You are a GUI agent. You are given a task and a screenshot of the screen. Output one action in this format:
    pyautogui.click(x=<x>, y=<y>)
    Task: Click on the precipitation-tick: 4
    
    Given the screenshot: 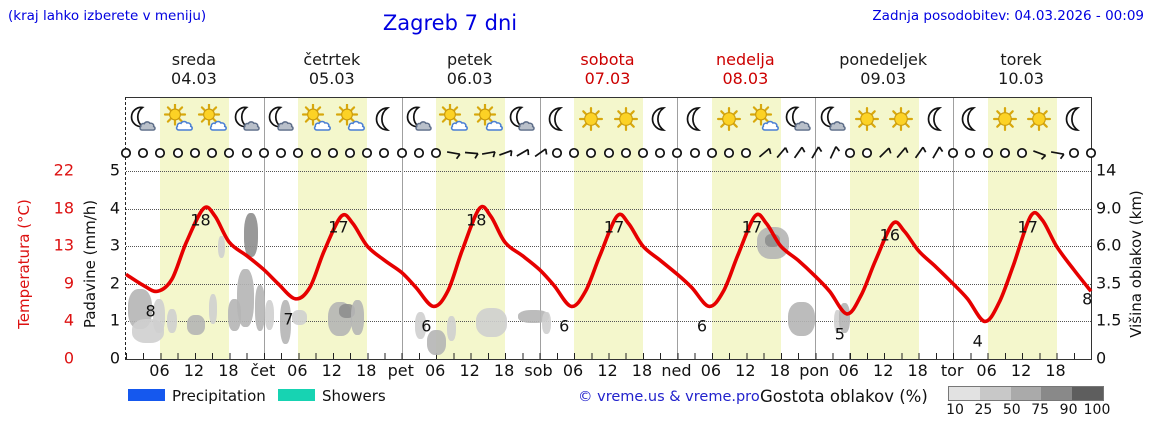 What is the action you would take?
    pyautogui.click(x=114, y=208)
    